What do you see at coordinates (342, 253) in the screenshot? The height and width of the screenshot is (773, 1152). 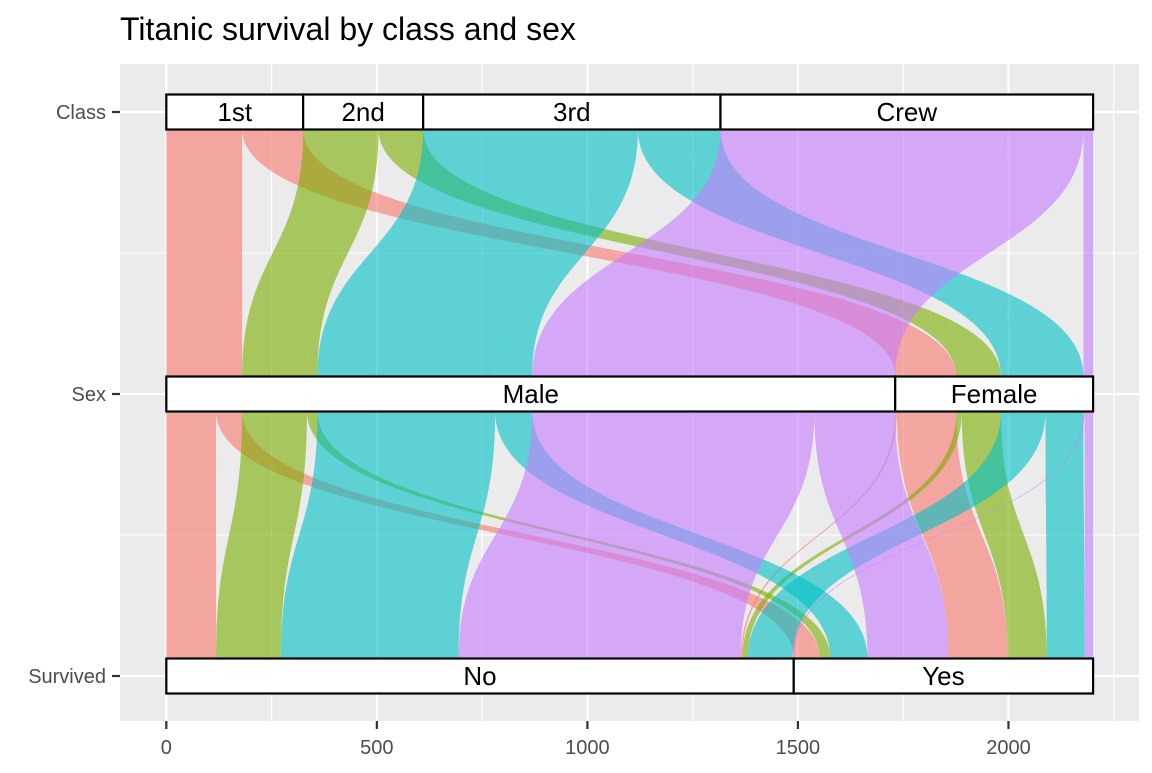 I see `flow-2nd-male-yes-upper` at bounding box center [342, 253].